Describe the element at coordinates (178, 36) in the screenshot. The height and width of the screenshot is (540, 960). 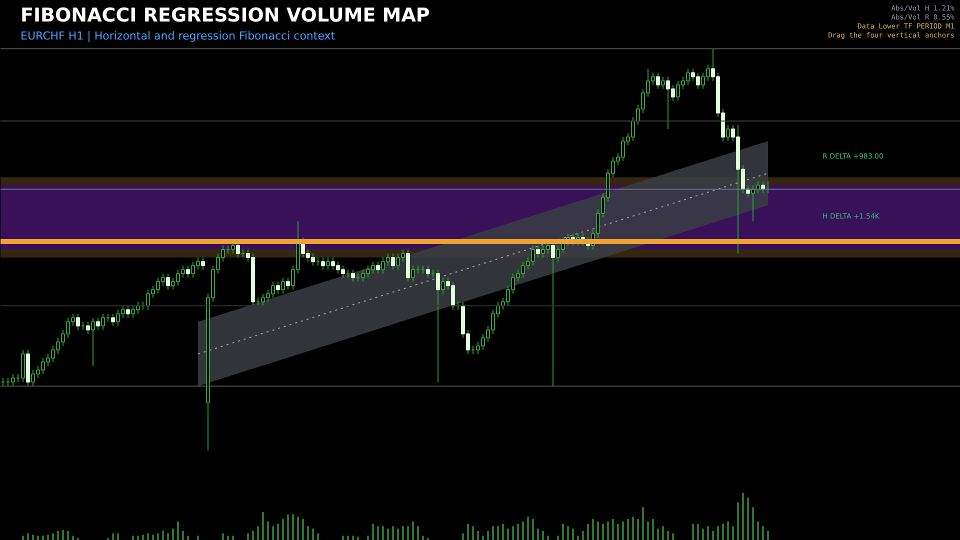
I see `chart-subtitle: EURCHF H1 | Horizontal and regression Fibonacci context` at that location.